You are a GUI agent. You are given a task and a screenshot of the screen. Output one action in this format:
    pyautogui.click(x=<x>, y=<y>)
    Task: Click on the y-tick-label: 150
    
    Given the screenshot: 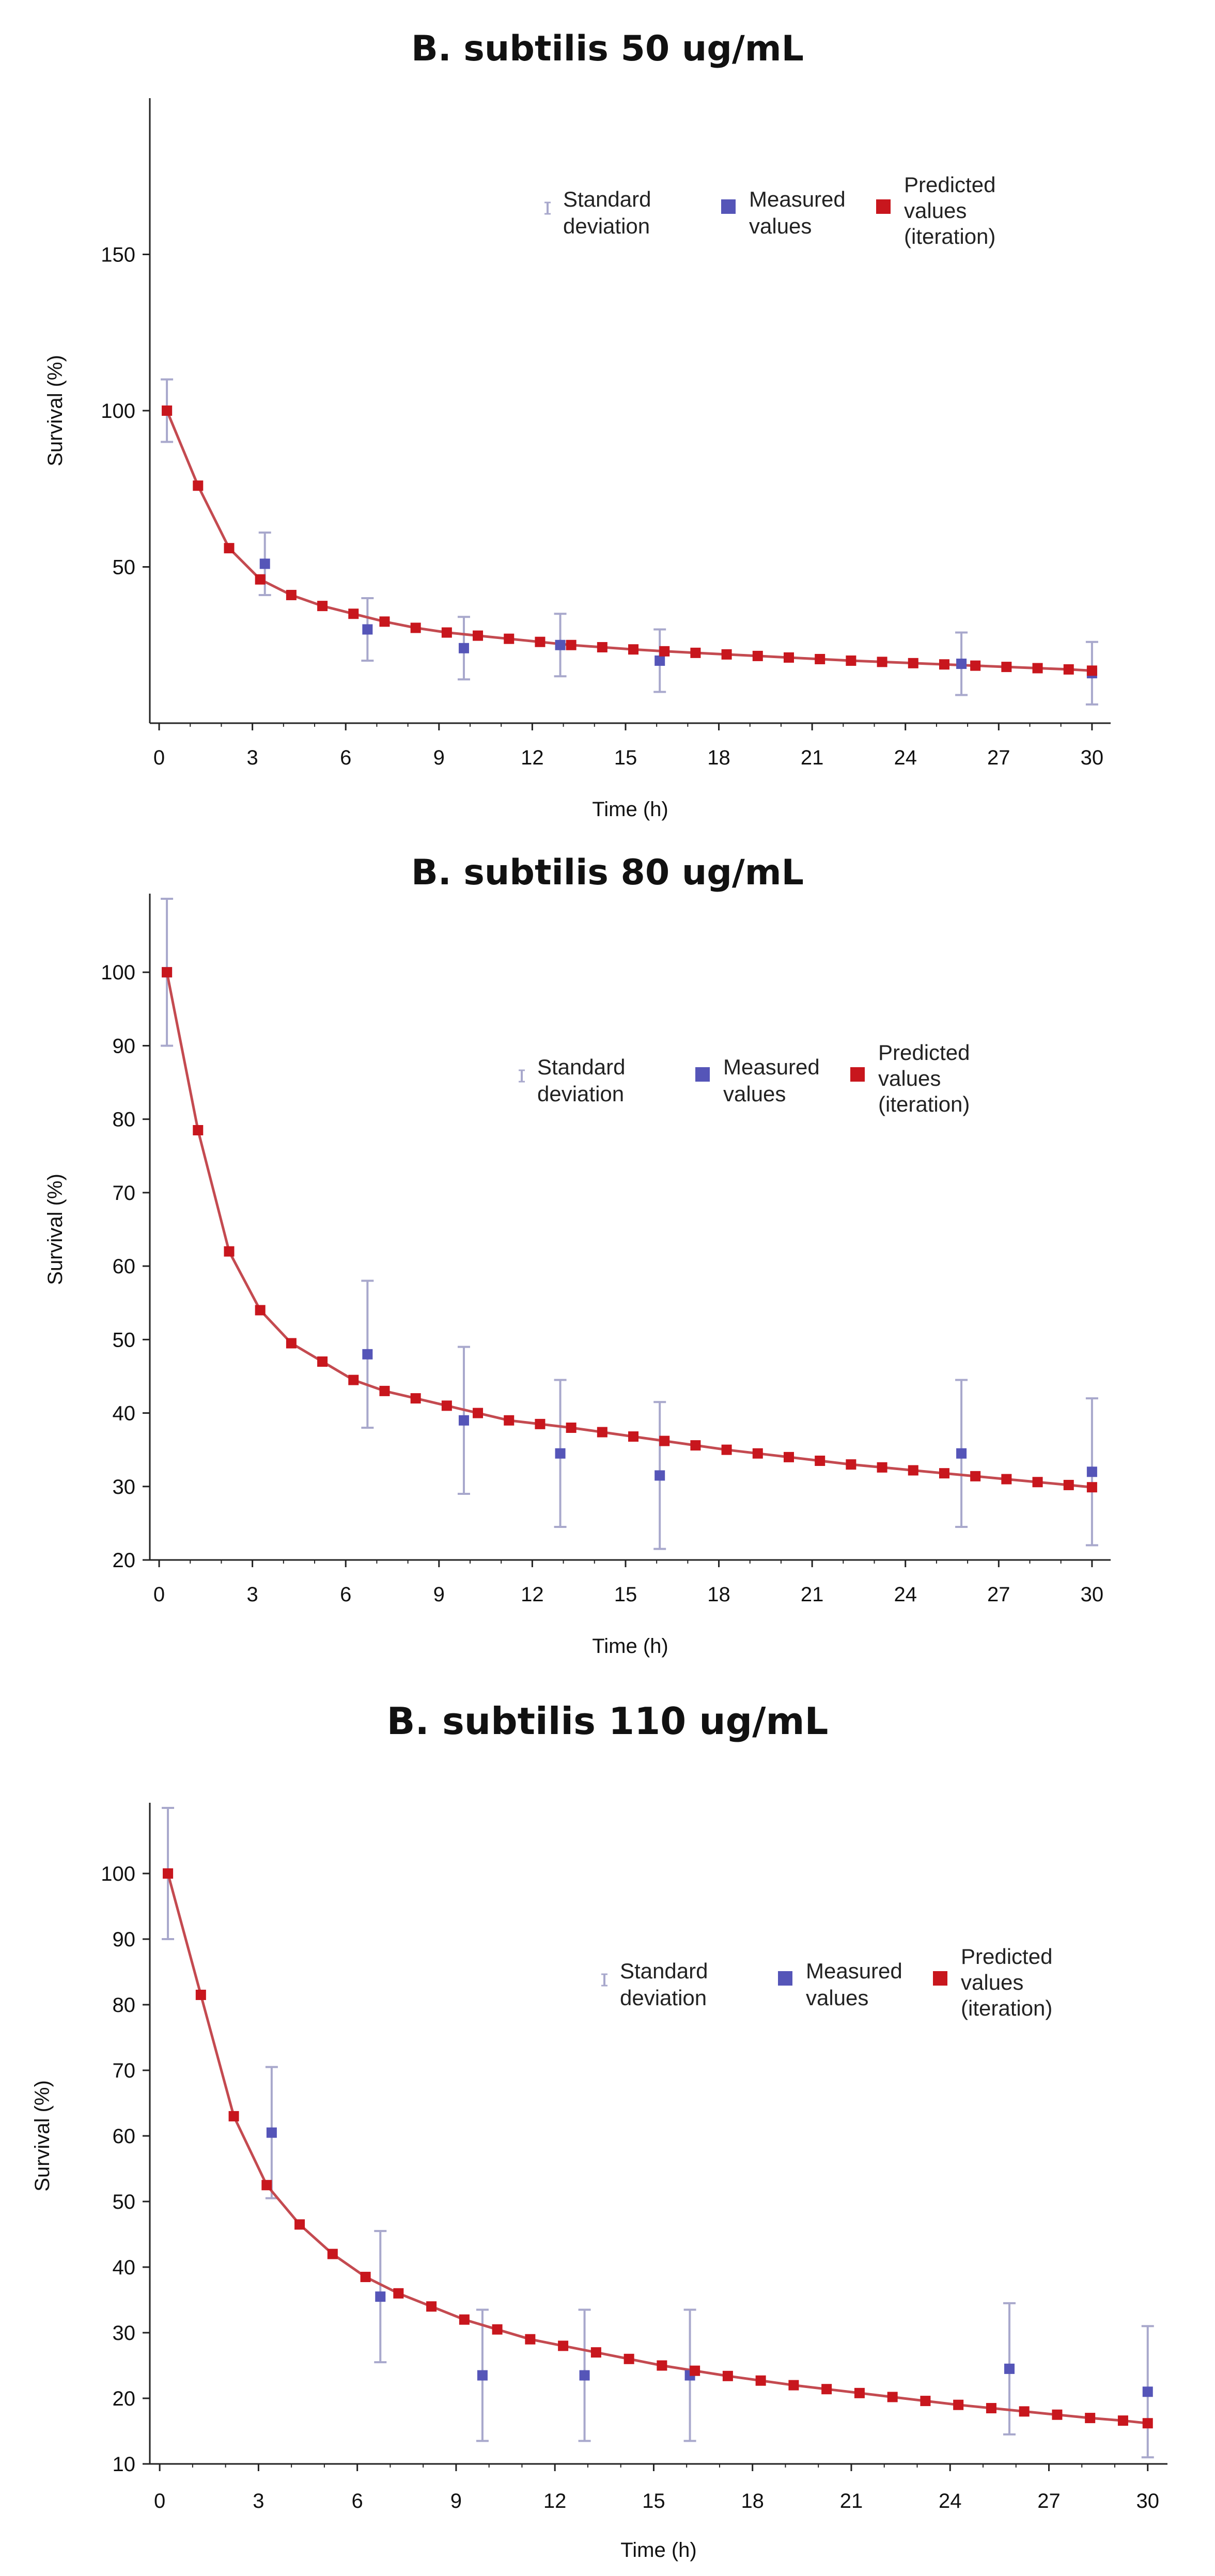 What is the action you would take?
    pyautogui.click(x=118, y=256)
    